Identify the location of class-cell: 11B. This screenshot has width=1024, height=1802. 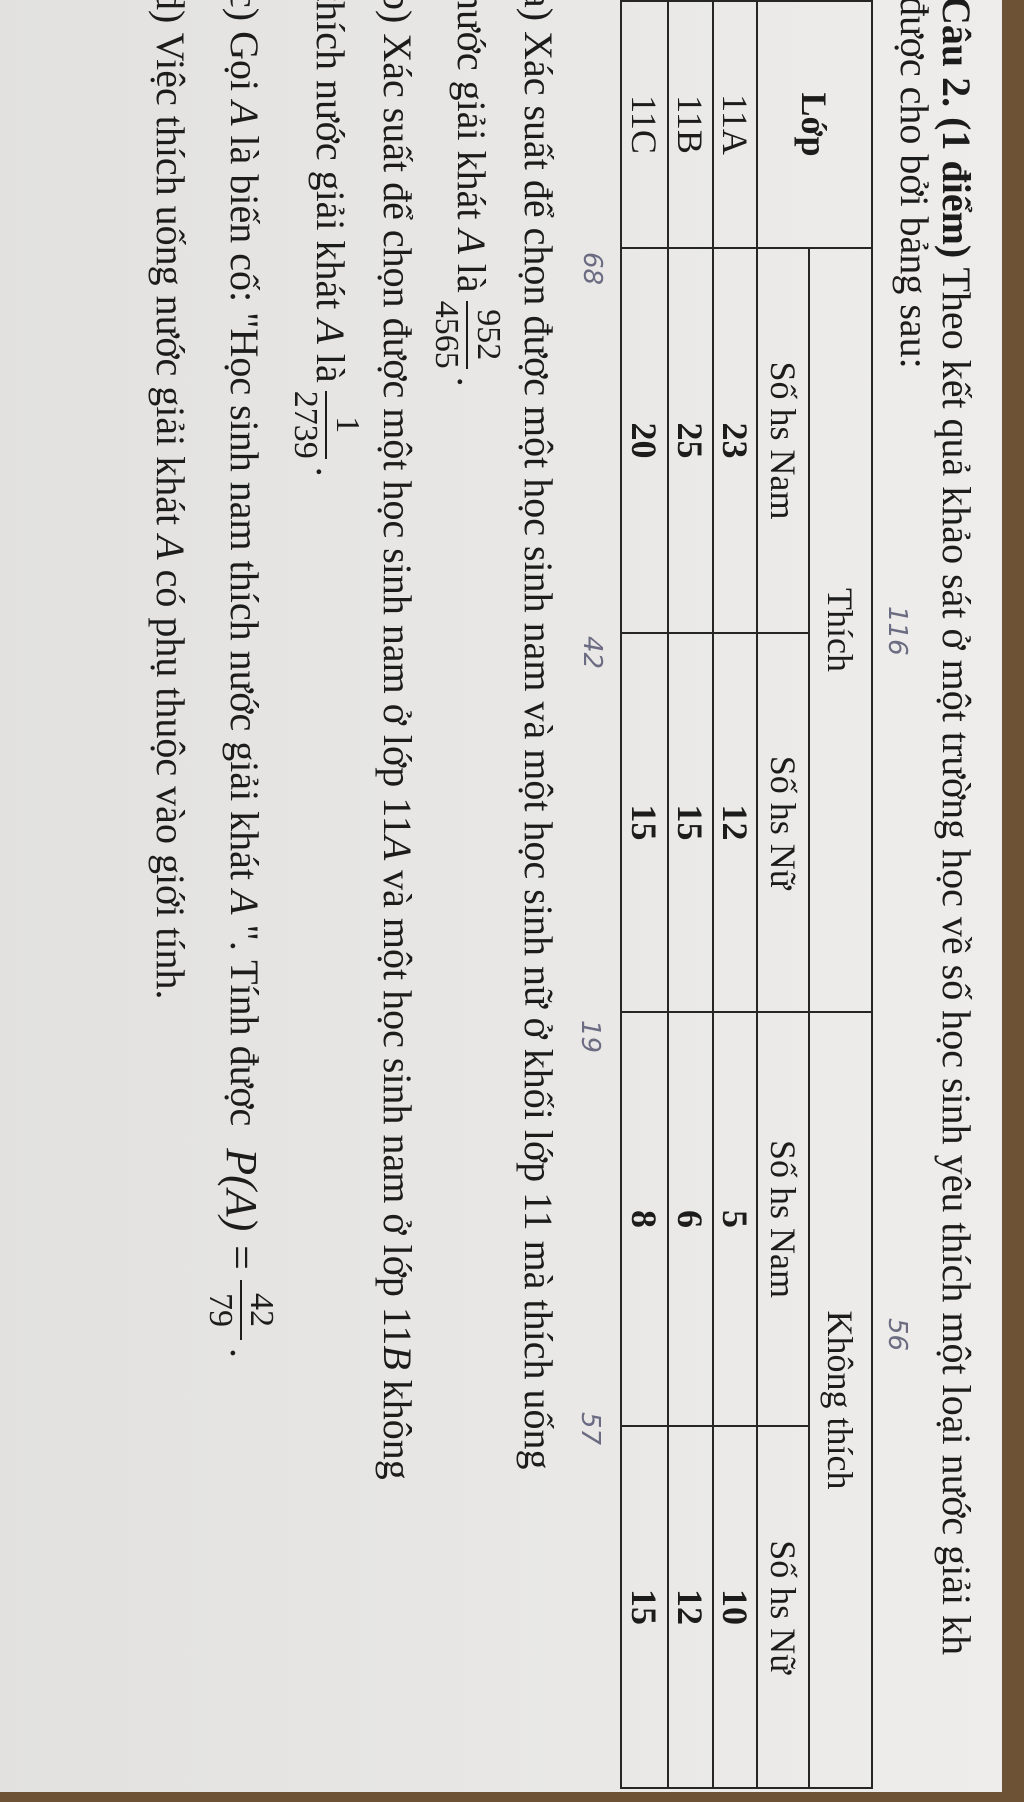
(690, 124).